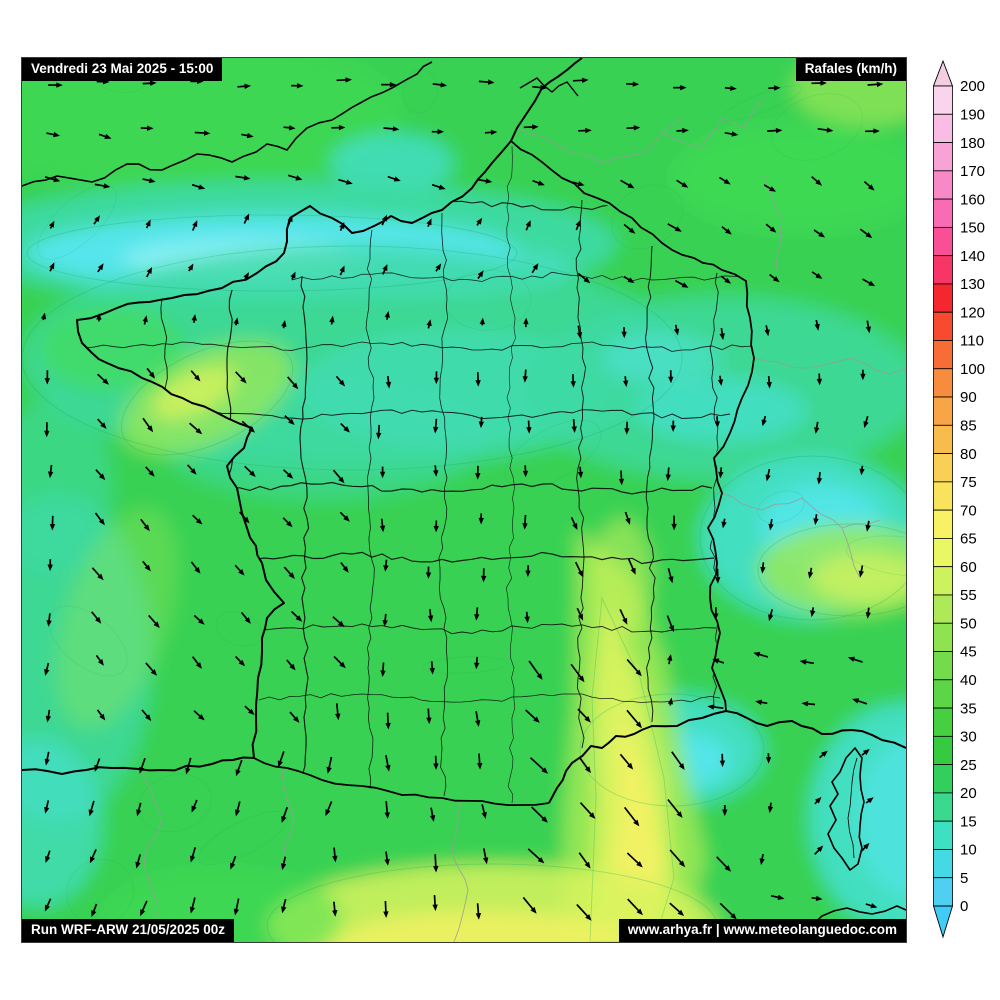  Describe the element at coordinates (850, 69) in the screenshot. I see `units-label: Rafales (km/h)` at that location.